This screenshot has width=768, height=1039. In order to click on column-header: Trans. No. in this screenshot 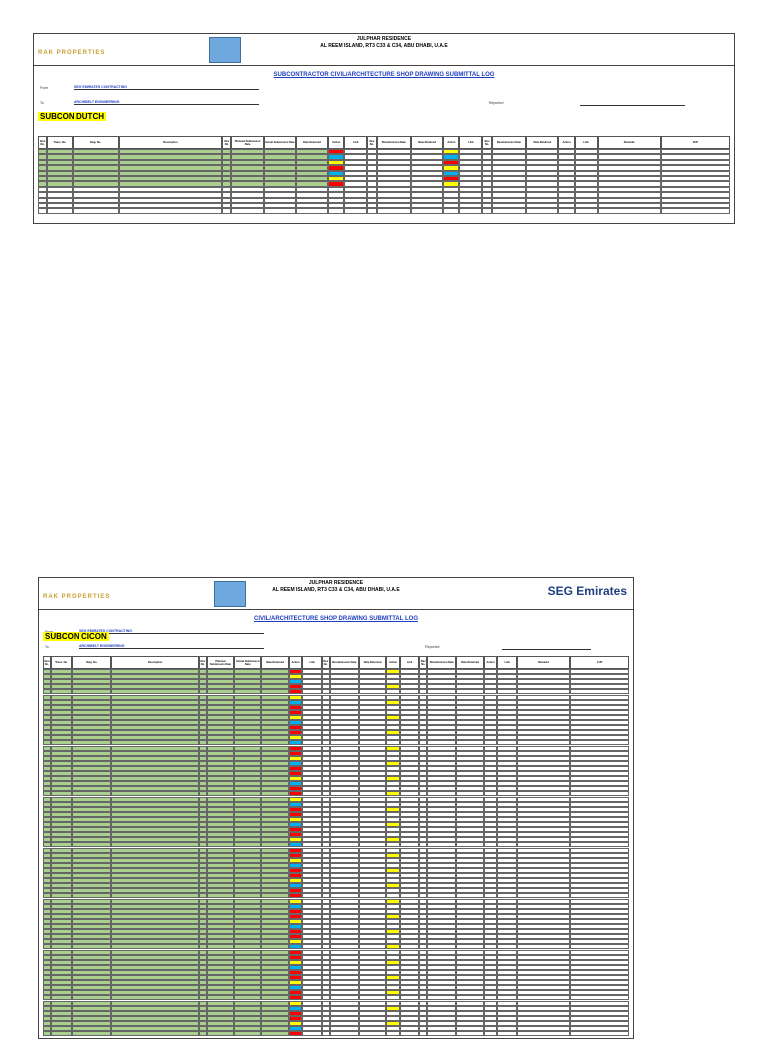, I will do `click(61, 662)`.